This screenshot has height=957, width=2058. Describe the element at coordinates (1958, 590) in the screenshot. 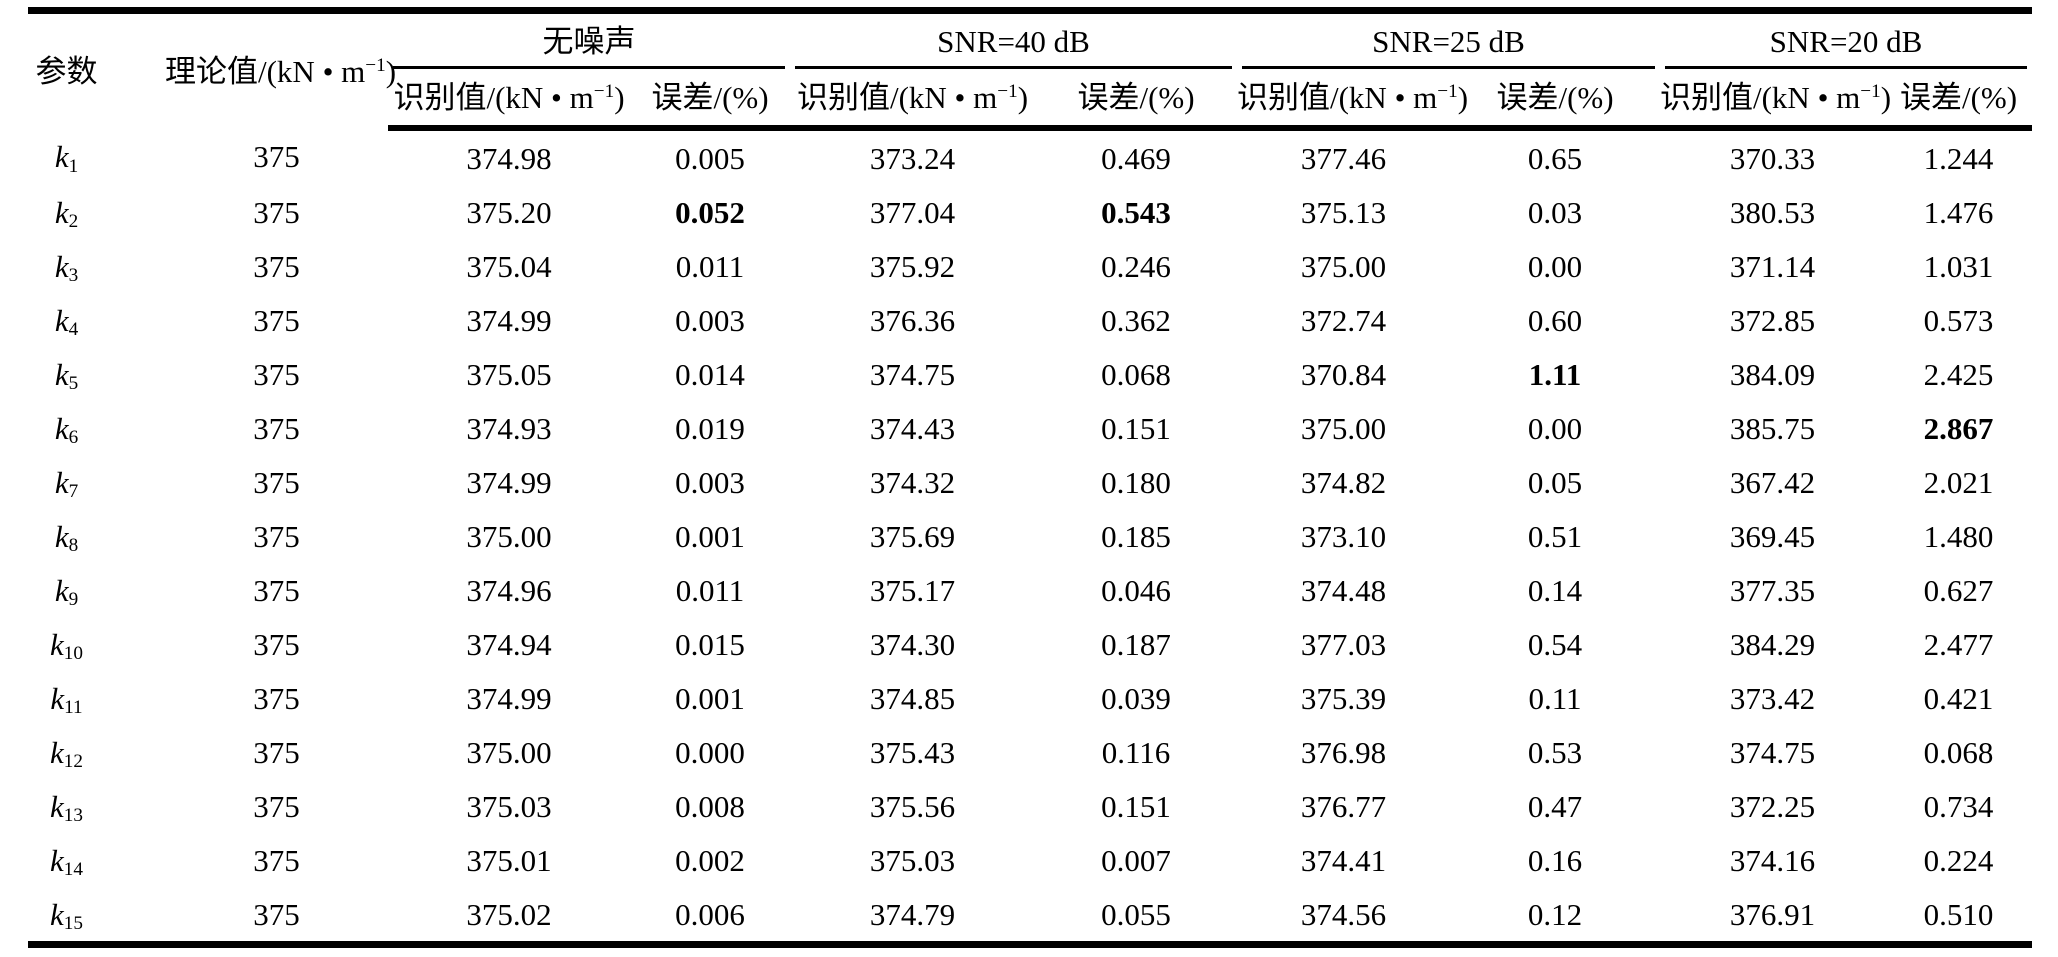

I see `value-cell: 0.627` at that location.